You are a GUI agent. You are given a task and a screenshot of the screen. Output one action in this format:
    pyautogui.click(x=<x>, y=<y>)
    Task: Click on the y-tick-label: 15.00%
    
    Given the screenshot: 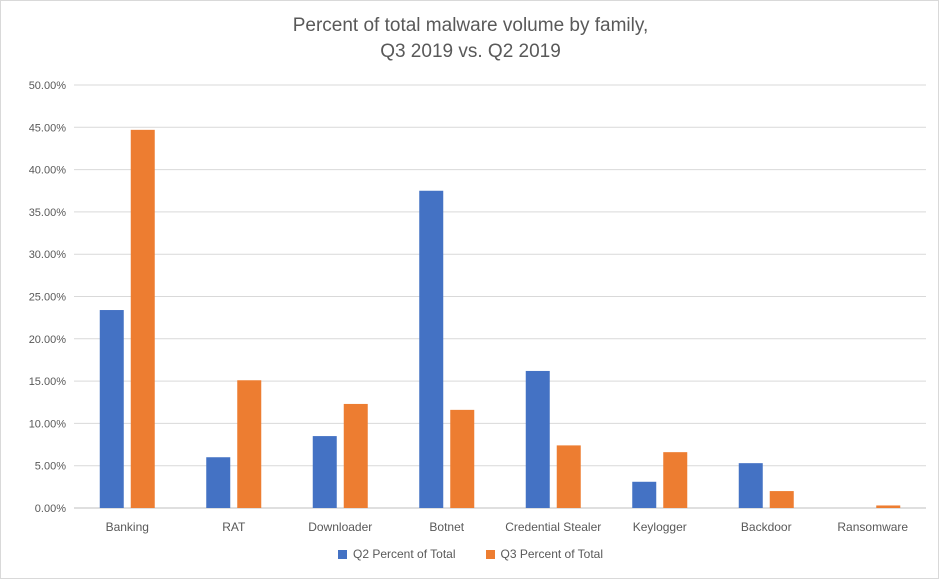 What is the action you would take?
    pyautogui.click(x=48, y=382)
    